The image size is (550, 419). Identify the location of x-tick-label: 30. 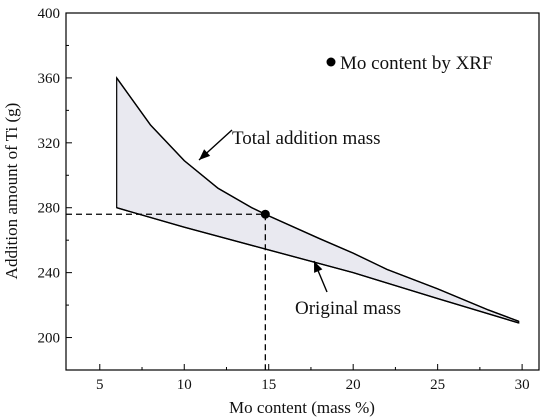
(522, 385).